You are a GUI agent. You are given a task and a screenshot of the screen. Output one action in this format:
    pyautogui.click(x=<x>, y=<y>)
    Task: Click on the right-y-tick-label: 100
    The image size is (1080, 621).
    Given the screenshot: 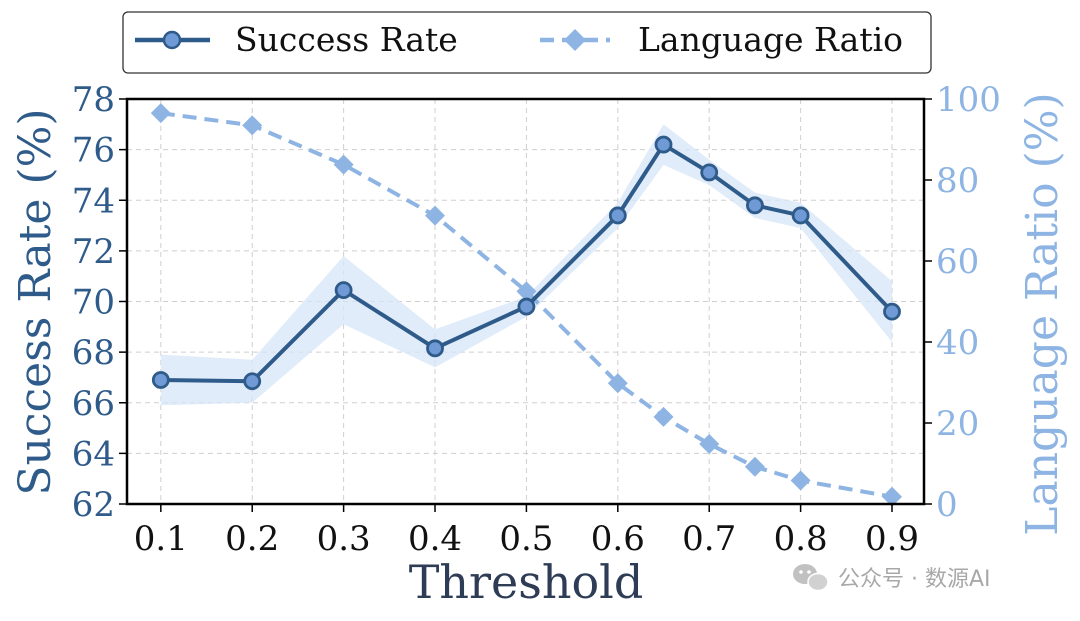 What is the action you would take?
    pyautogui.click(x=968, y=100)
    